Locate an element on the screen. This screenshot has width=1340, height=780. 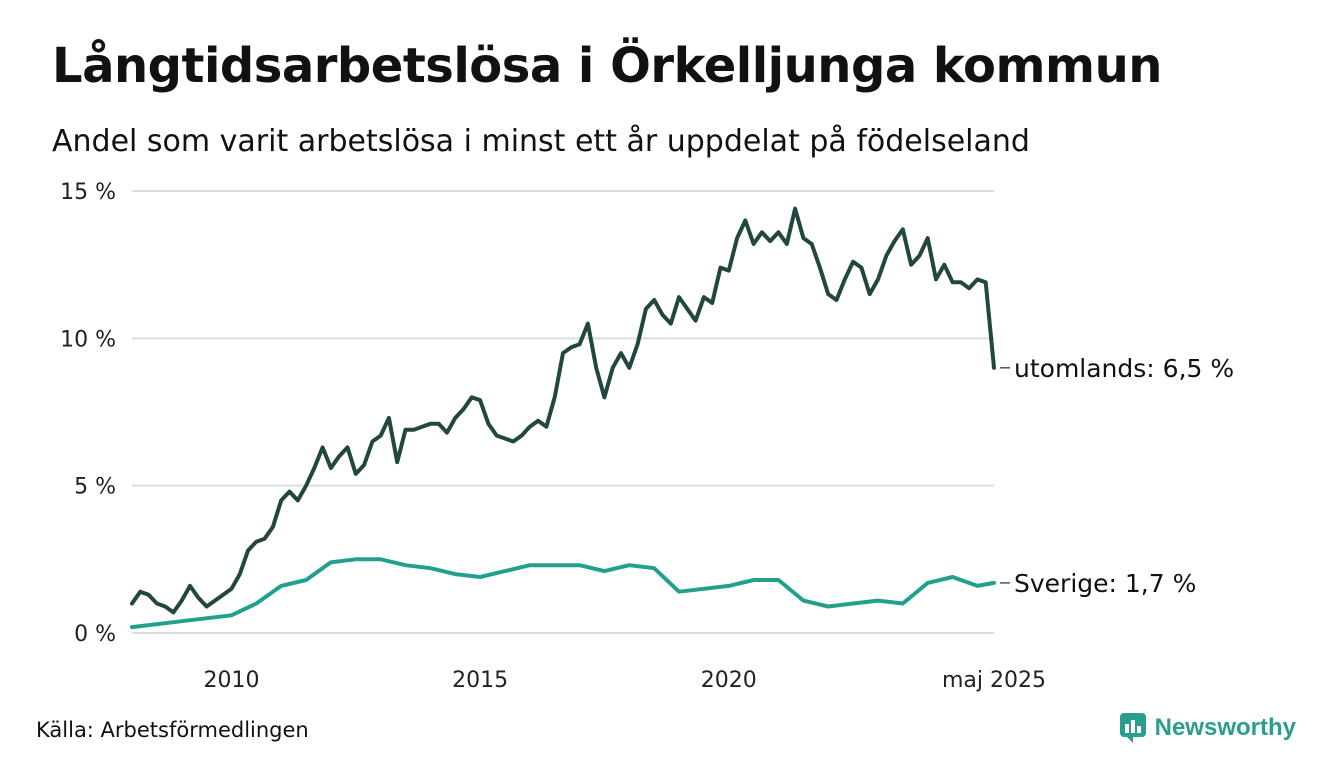
y-tick-label: 5 % is located at coordinates (95, 487).